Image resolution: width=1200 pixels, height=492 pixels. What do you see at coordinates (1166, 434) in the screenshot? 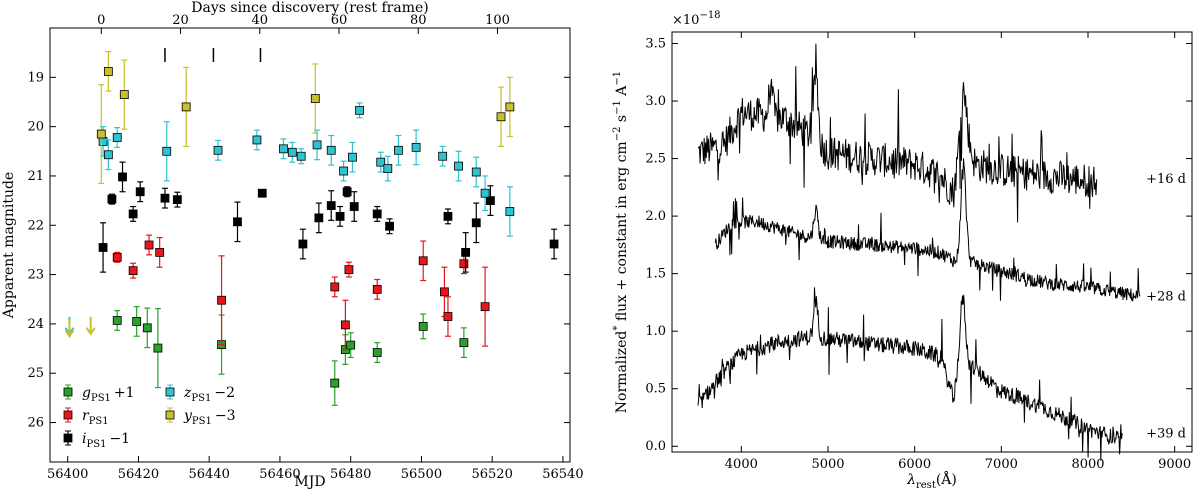
I see `epoch-label: +39 d` at bounding box center [1166, 434].